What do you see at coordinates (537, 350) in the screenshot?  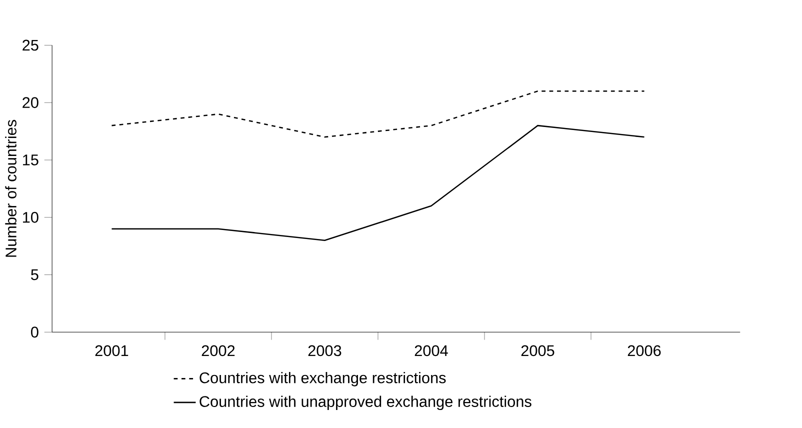 I see `x-tick-label: 2005` at bounding box center [537, 350].